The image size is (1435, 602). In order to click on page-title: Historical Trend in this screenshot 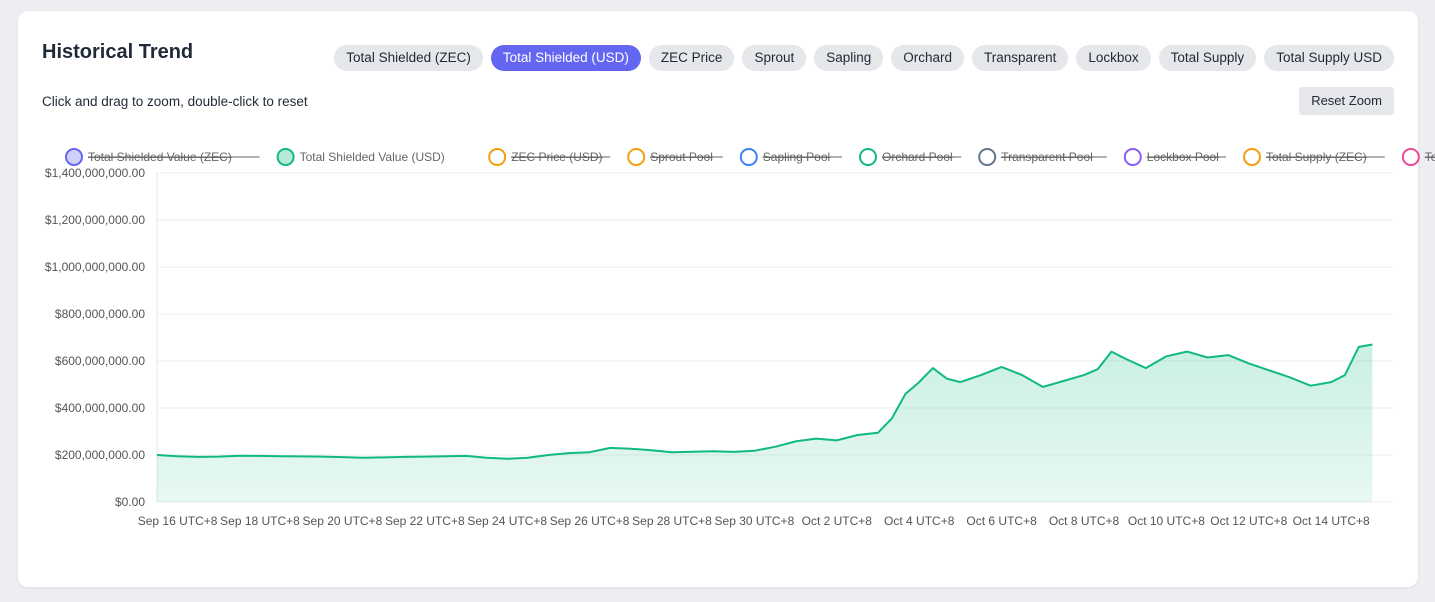, I will do `click(118, 52)`.